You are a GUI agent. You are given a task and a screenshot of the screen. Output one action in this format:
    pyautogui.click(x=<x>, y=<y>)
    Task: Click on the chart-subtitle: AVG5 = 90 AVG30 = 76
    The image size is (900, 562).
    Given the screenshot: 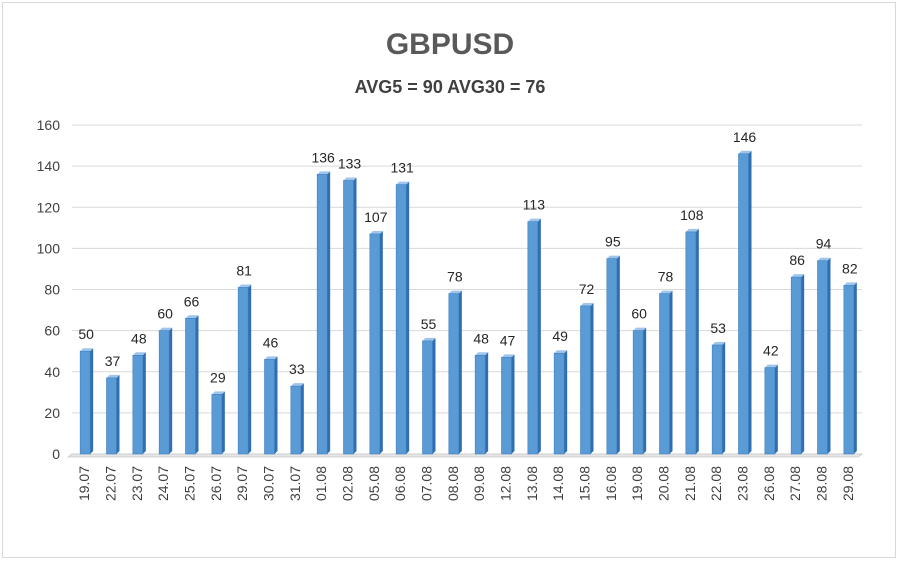 What is the action you would take?
    pyautogui.click(x=450, y=87)
    